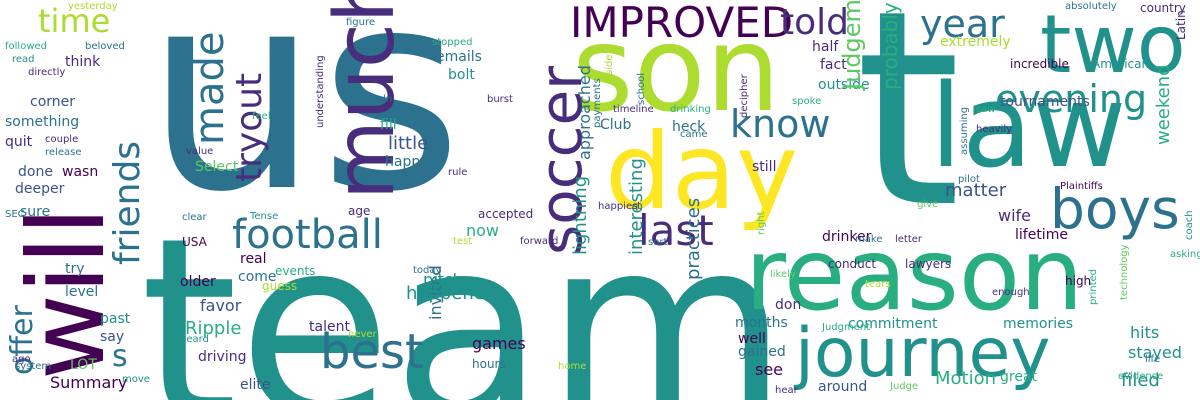 The image size is (1200, 400). What do you see at coordinates (572, 366) in the screenshot?
I see `cloud-word: home` at bounding box center [572, 366].